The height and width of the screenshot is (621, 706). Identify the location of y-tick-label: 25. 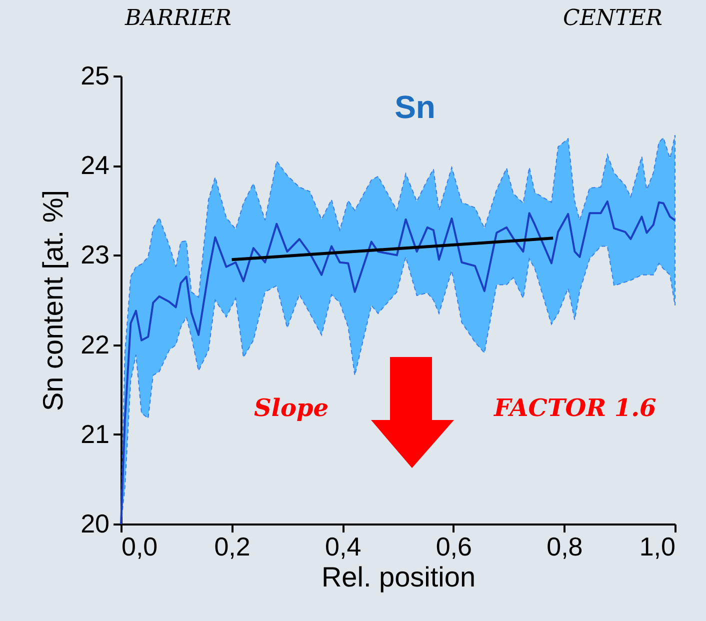
(95, 75).